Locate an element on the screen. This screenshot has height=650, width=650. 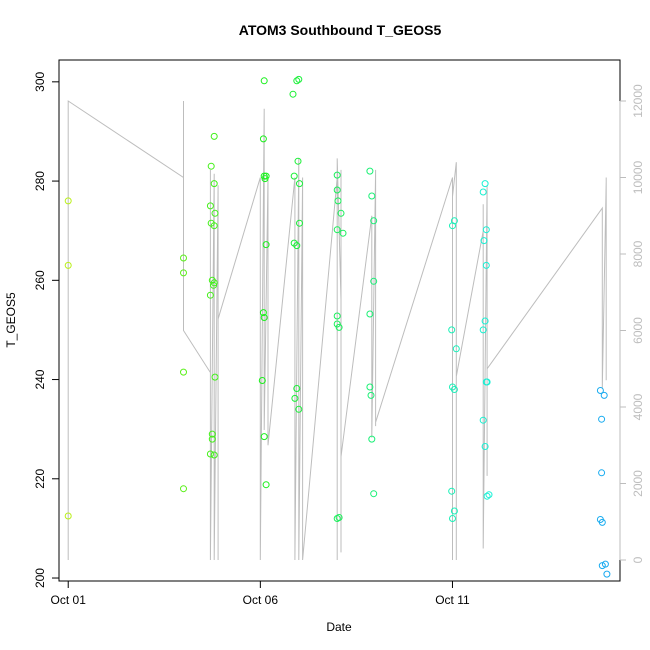
y-tick-label: 280 is located at coordinates (40, 181).